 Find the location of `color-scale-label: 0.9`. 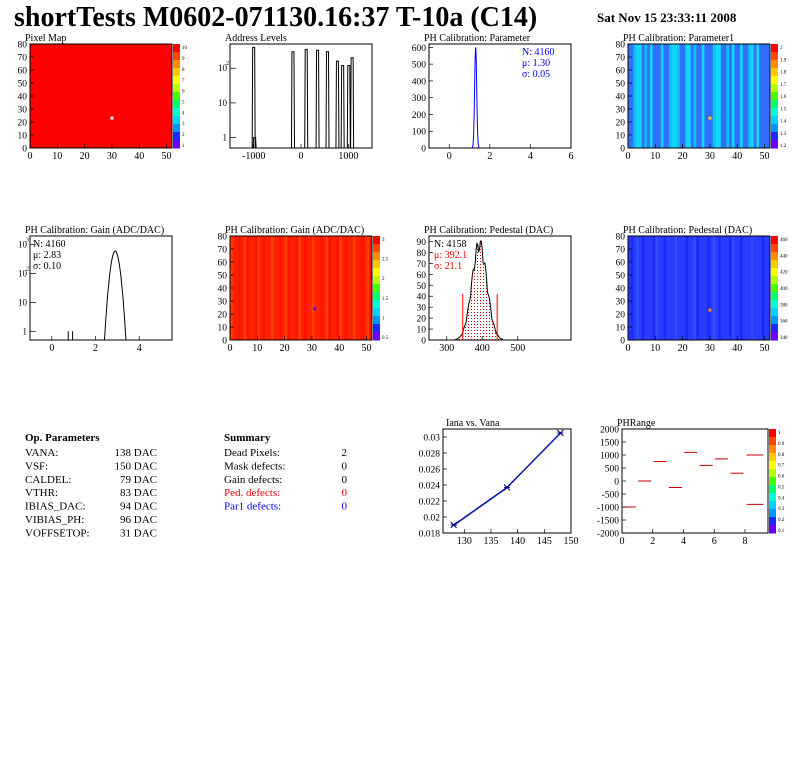

color-scale-label: 0.9 is located at coordinates (781, 444).